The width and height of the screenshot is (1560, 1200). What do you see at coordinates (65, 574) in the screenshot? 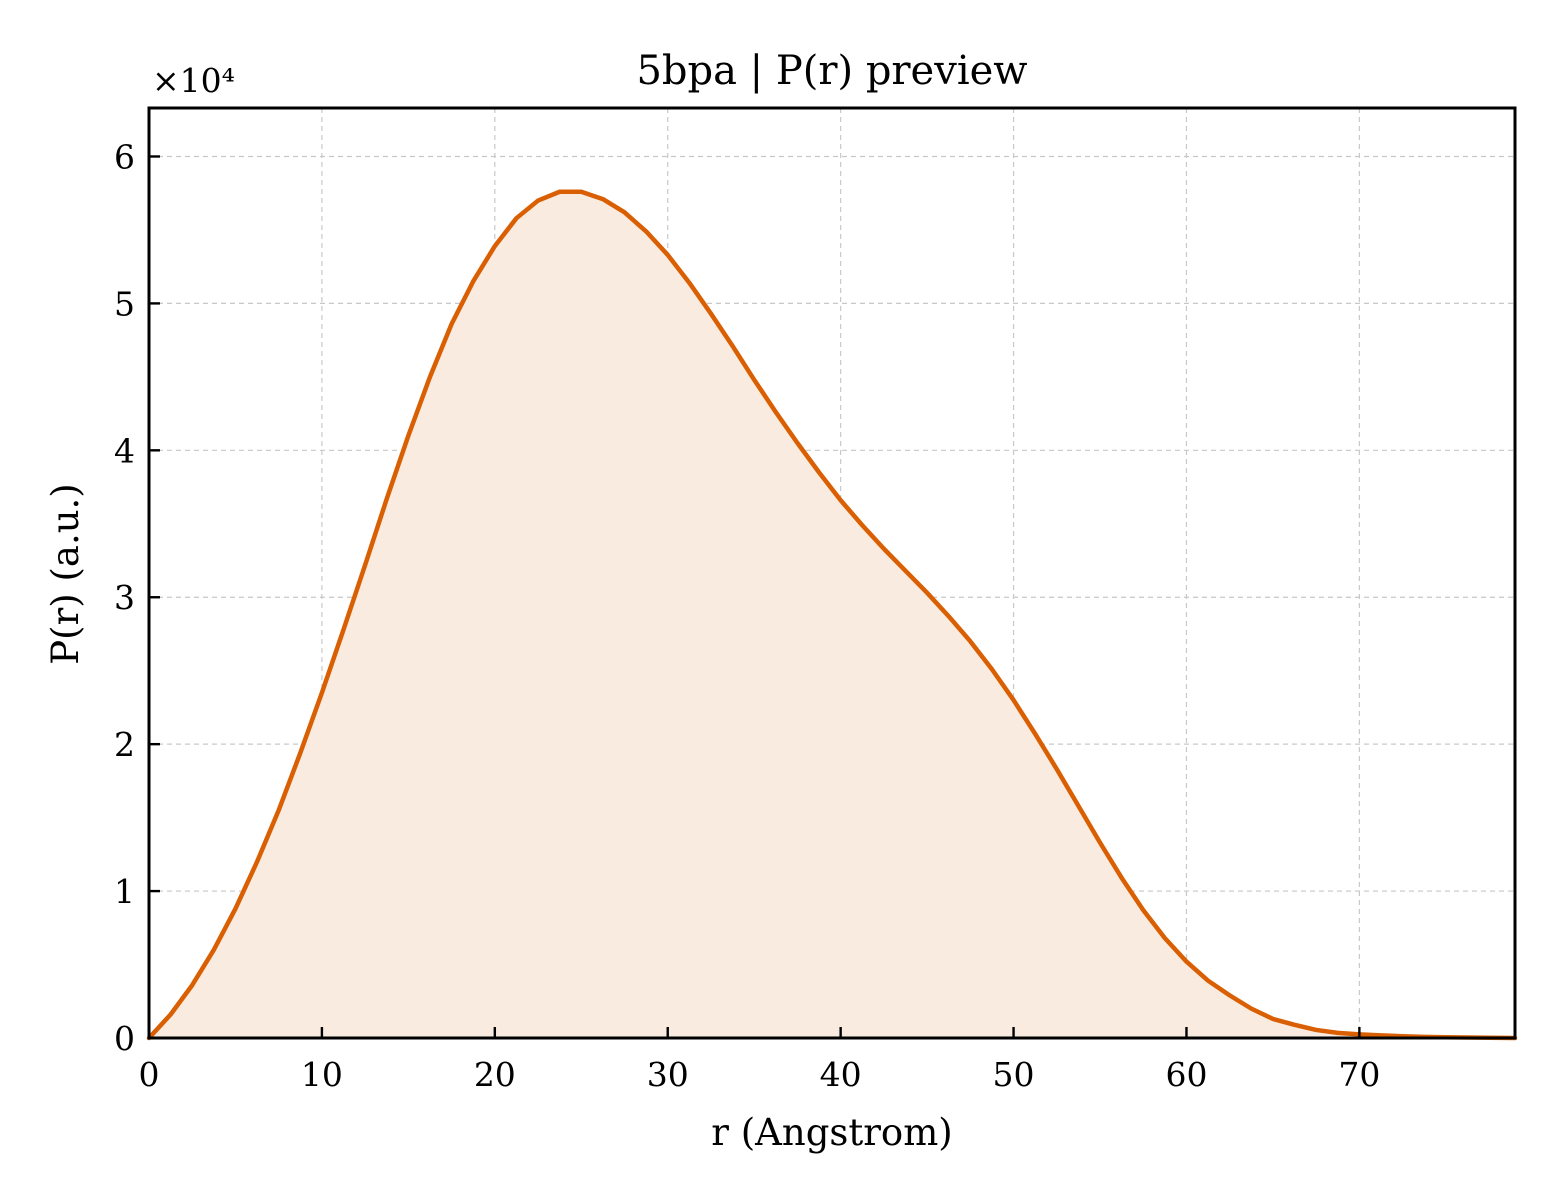
I see `y-axis-label: P(r) (a.u.)` at bounding box center [65, 574].